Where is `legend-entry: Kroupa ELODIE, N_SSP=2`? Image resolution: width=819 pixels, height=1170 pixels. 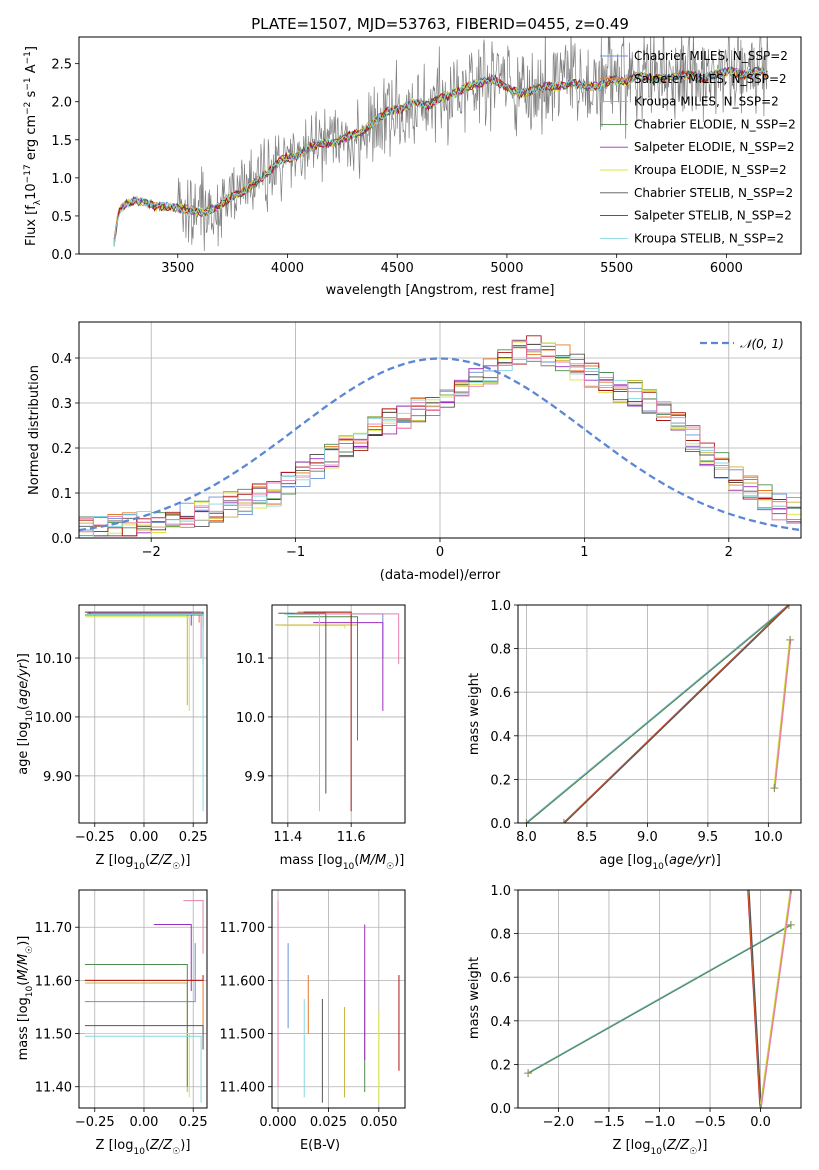 legend-entry: Kroupa ELODIE, N_SSP=2 is located at coordinates (710, 170).